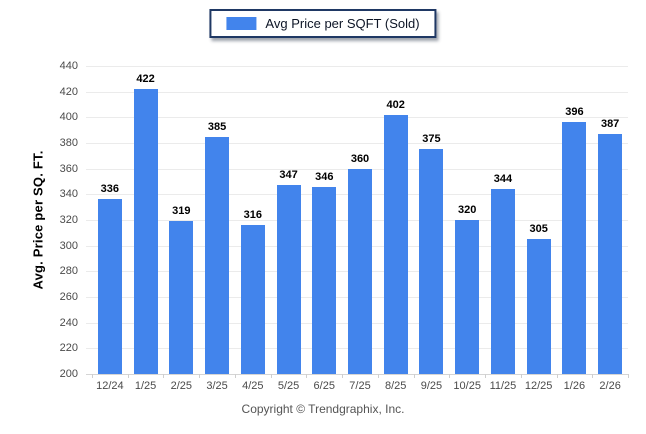 This screenshot has height=434, width=646. What do you see at coordinates (467, 386) in the screenshot?
I see `x-tick-label: 10/25` at bounding box center [467, 386].